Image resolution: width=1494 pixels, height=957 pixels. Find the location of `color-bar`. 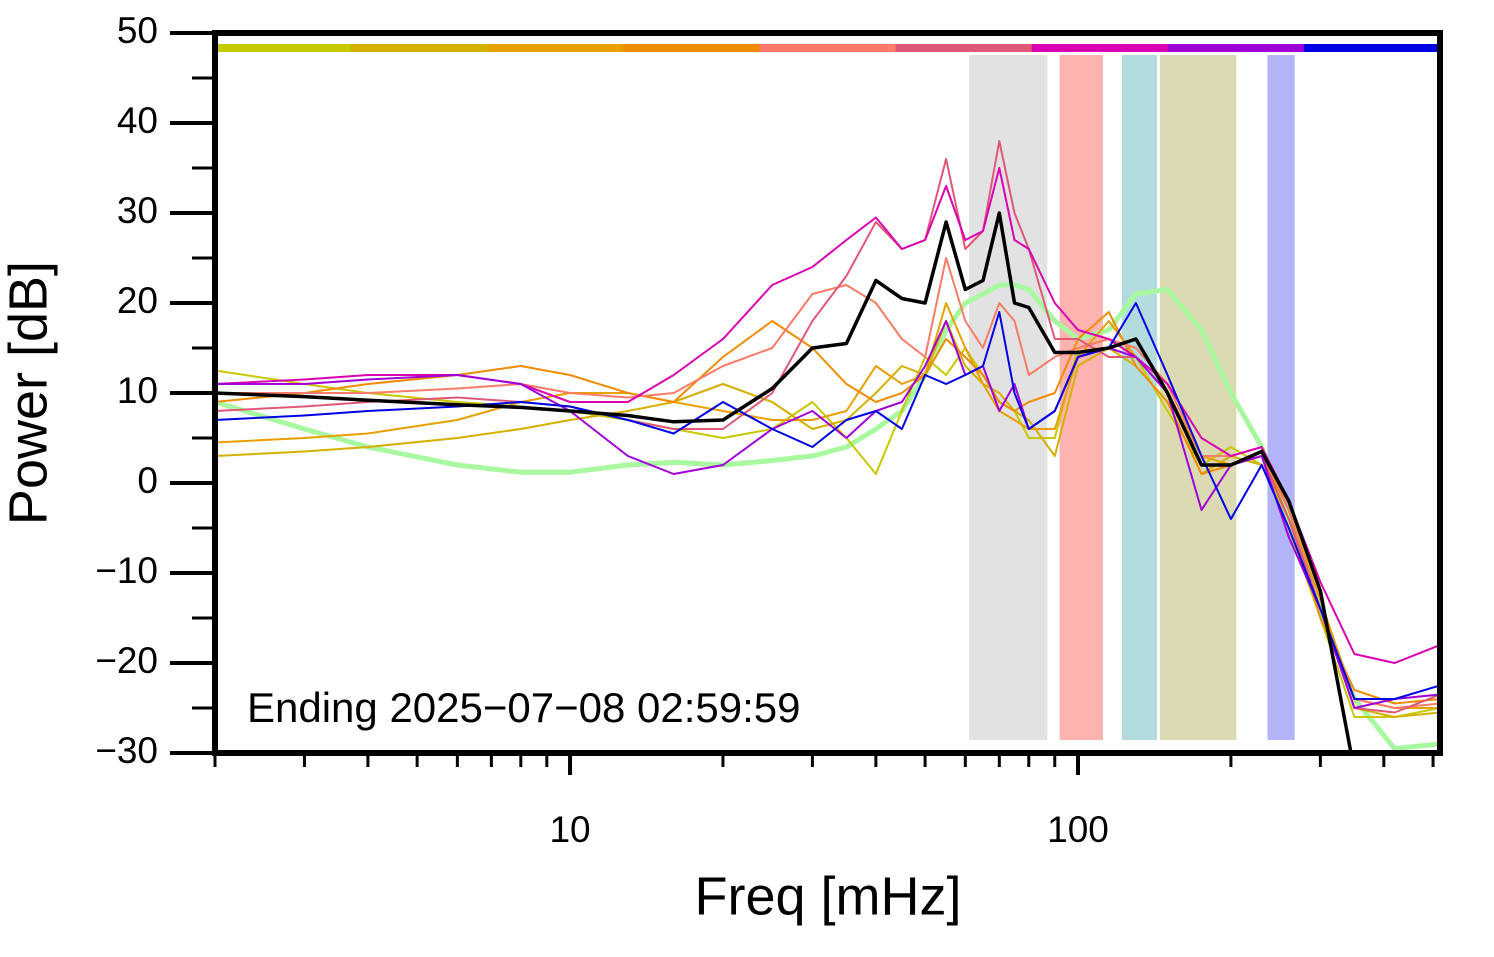

color-bar is located at coordinates (828, 48).